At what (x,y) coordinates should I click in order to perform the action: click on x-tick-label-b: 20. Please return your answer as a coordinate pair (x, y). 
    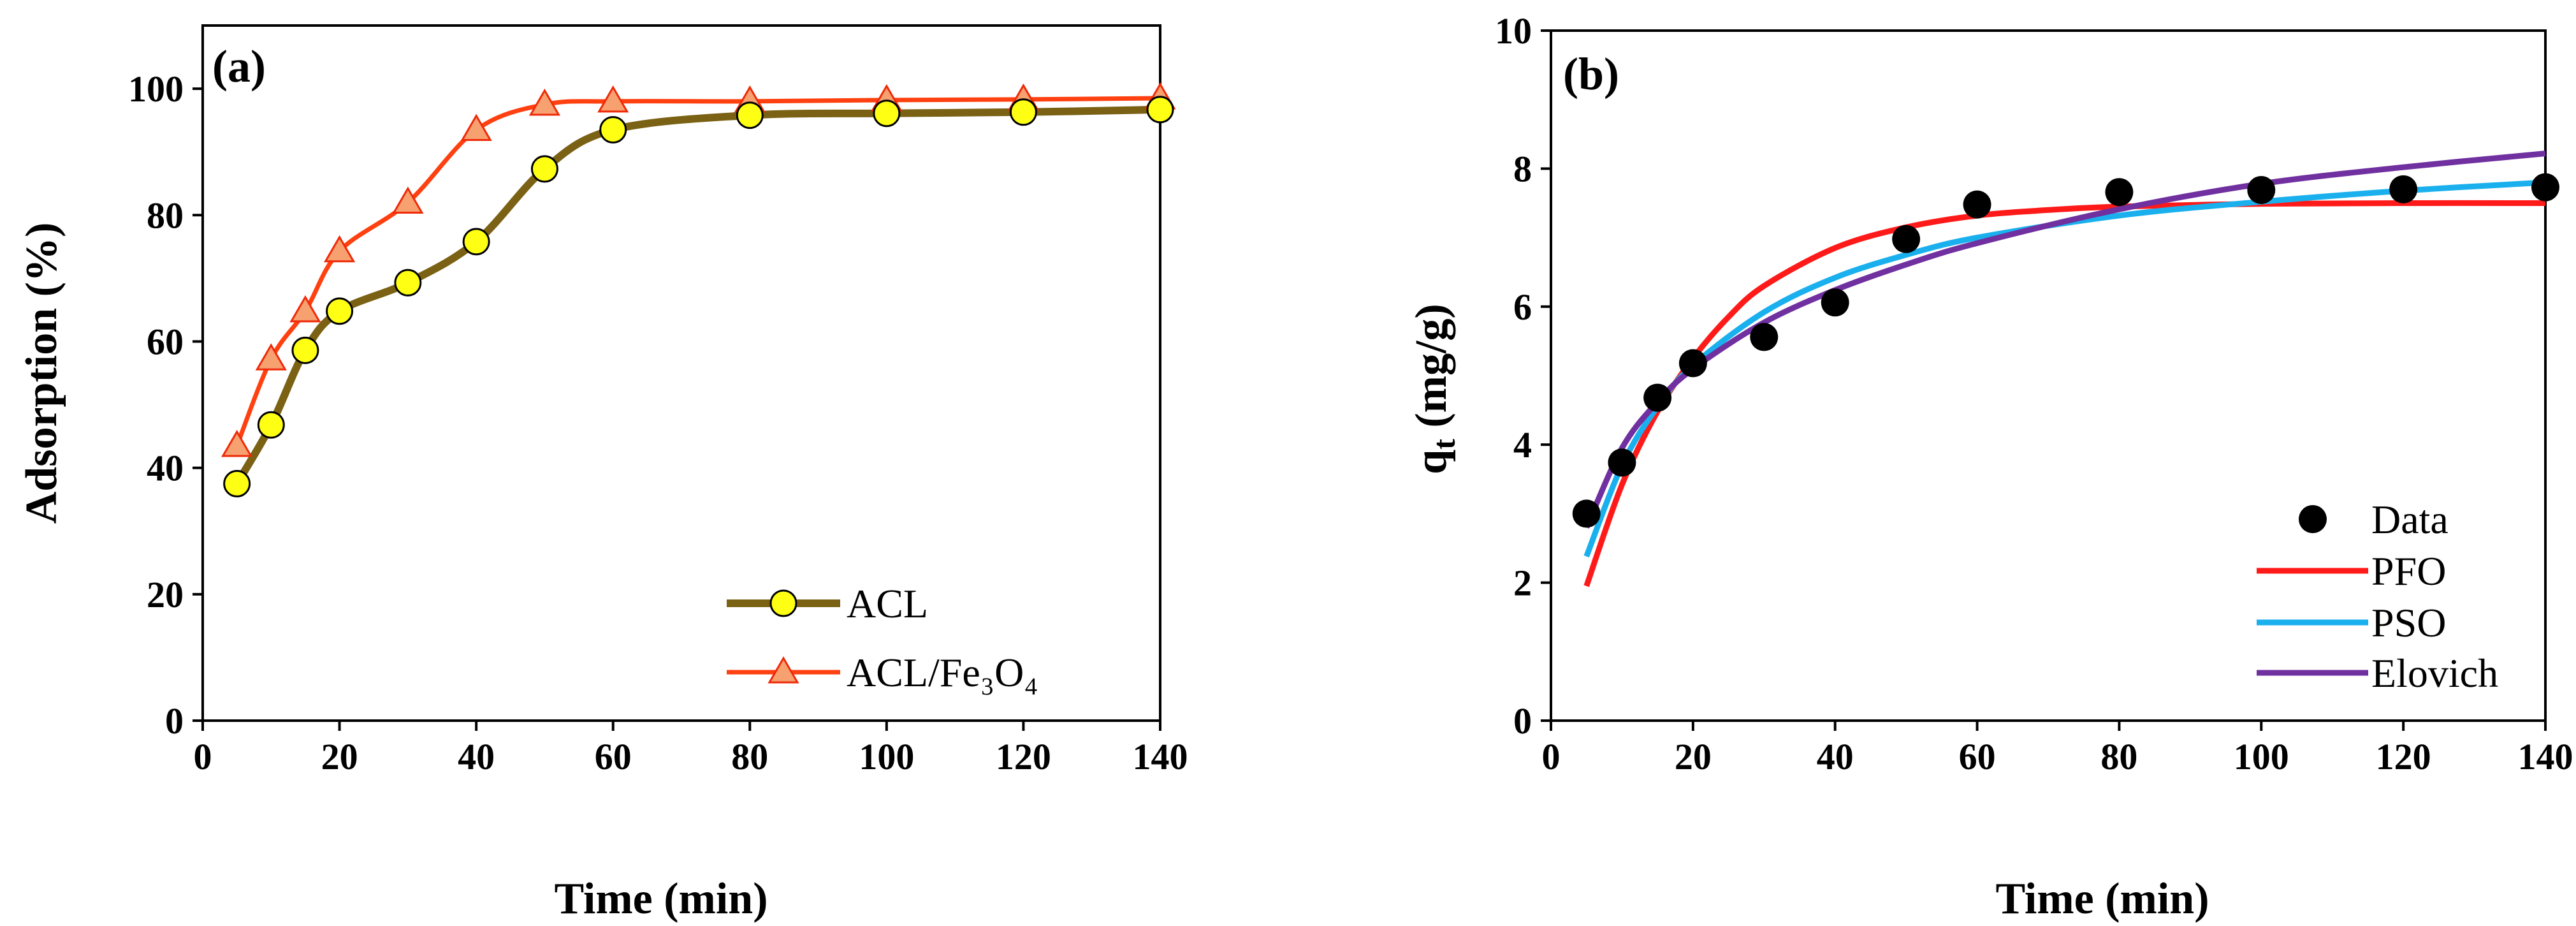
    Looking at the image, I should click on (1693, 756).